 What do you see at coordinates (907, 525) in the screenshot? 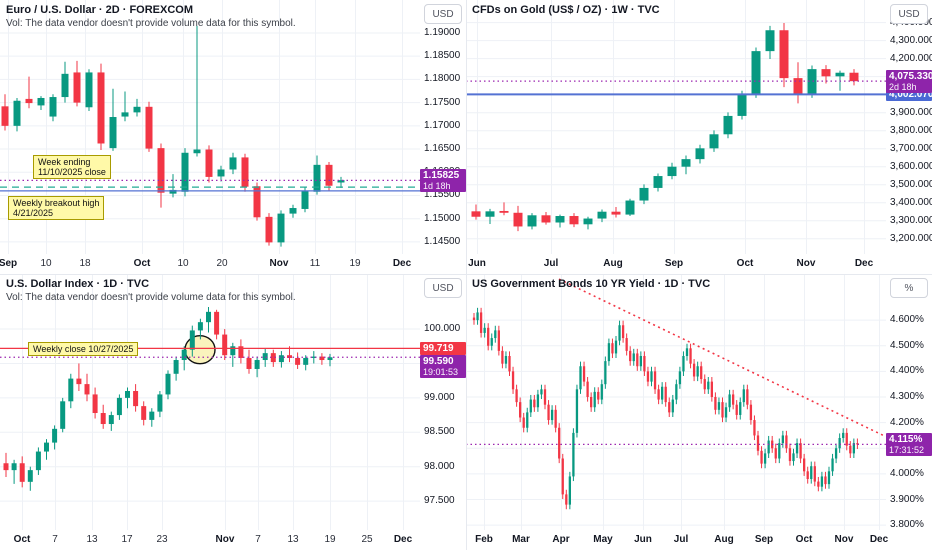
I see `price-tick-label: 3.800%` at bounding box center [907, 525].